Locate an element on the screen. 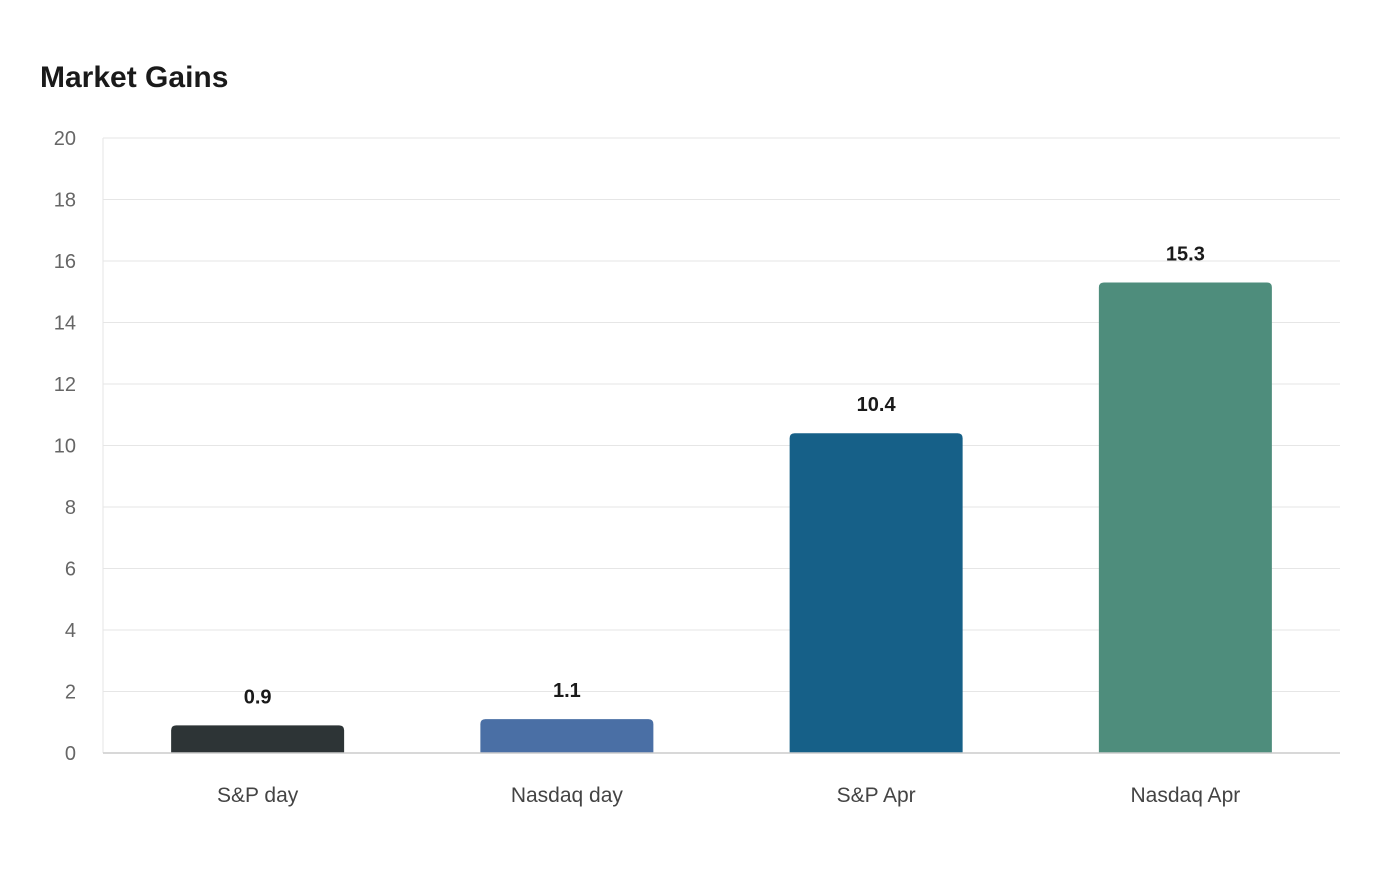  x-axis-ticks: S&P day Nasdaq day S&P Apr Nasdaq Apr is located at coordinates (728, 795).